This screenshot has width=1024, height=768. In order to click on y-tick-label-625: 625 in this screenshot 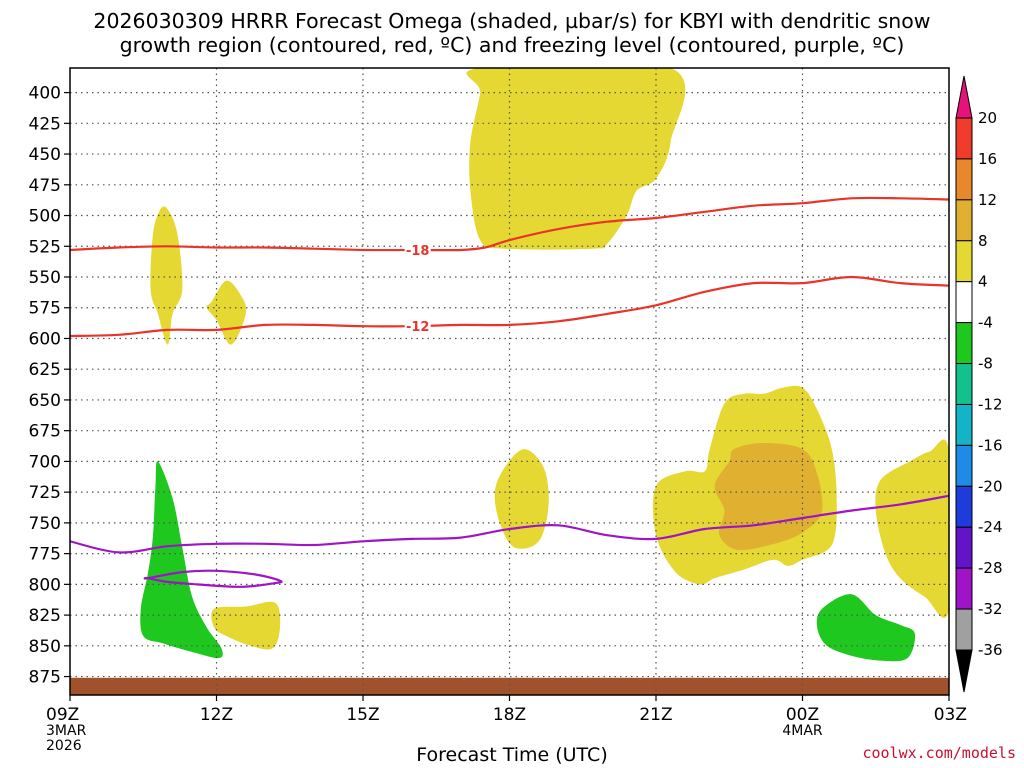, I will do `click(45, 370)`.